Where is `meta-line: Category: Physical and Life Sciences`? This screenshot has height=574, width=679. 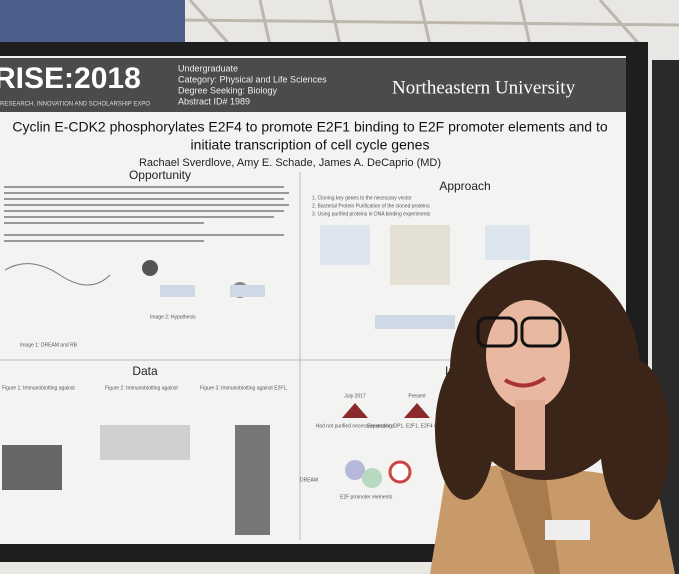 meta-line: Category: Physical and Life Sciences is located at coordinates (252, 79).